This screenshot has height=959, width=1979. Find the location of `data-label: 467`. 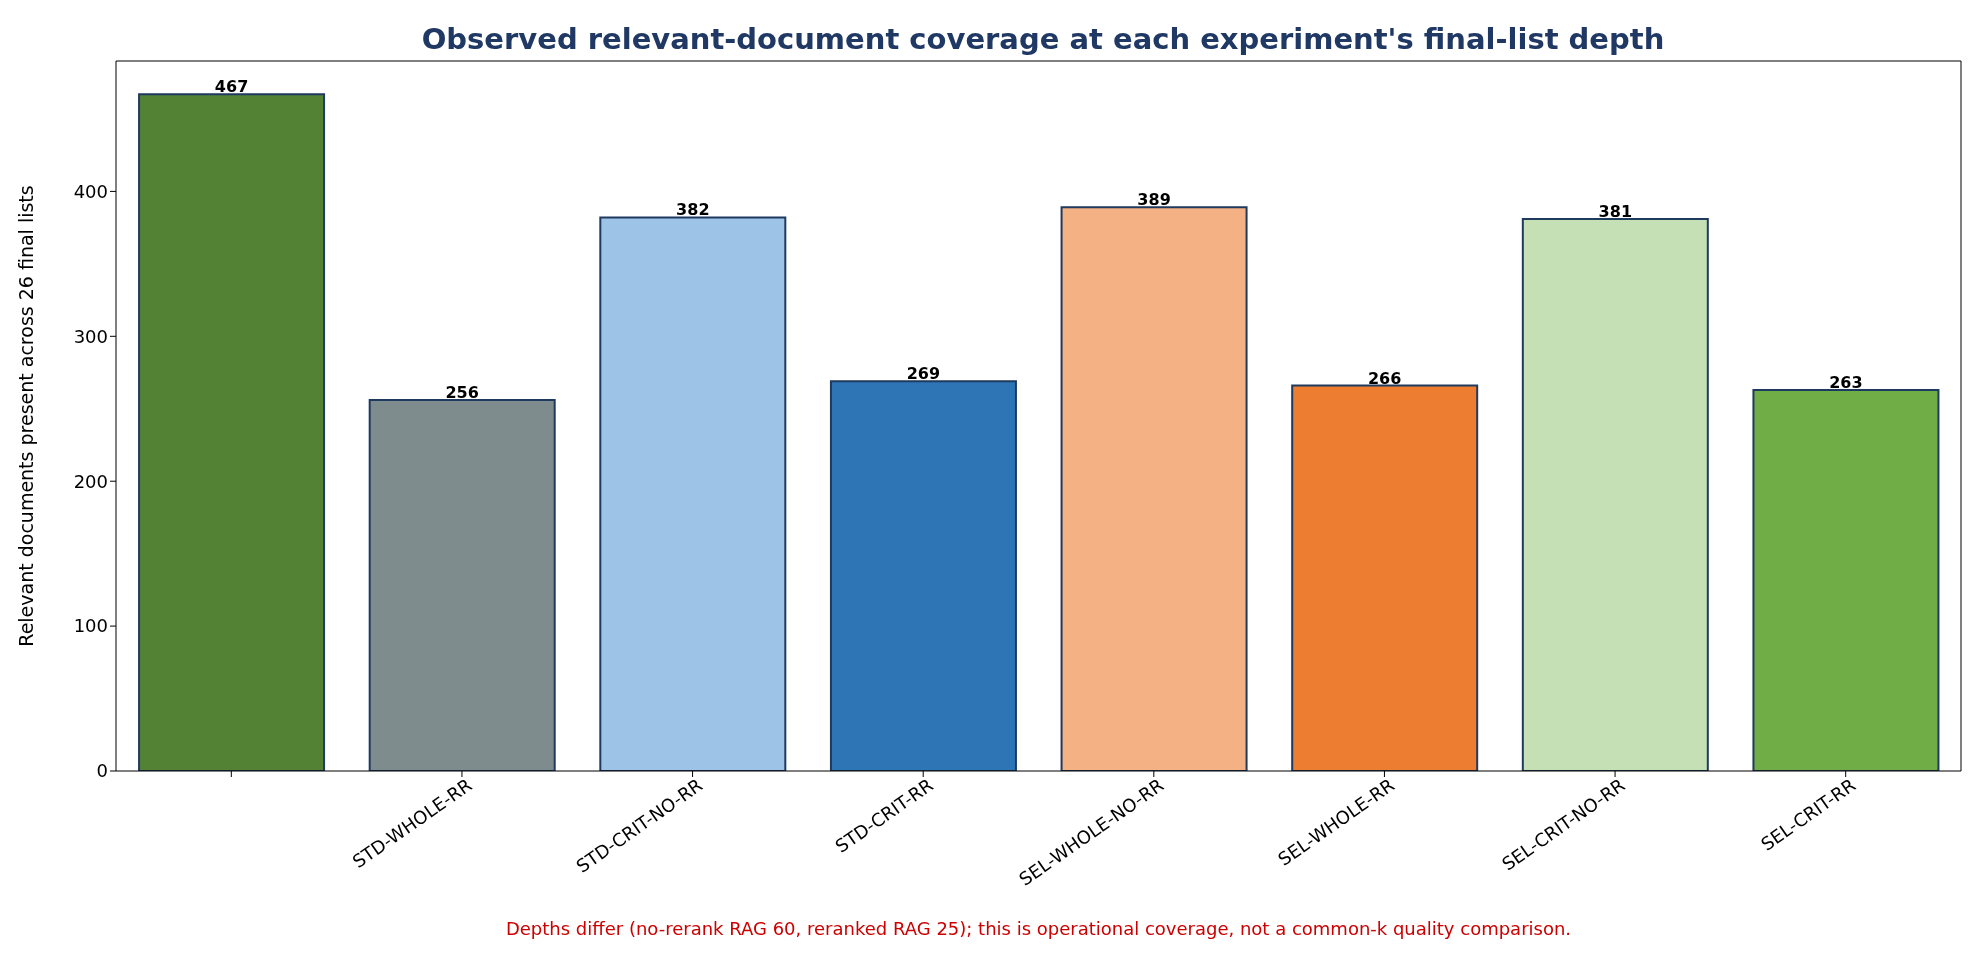

data-label: 467 is located at coordinates (231, 87).